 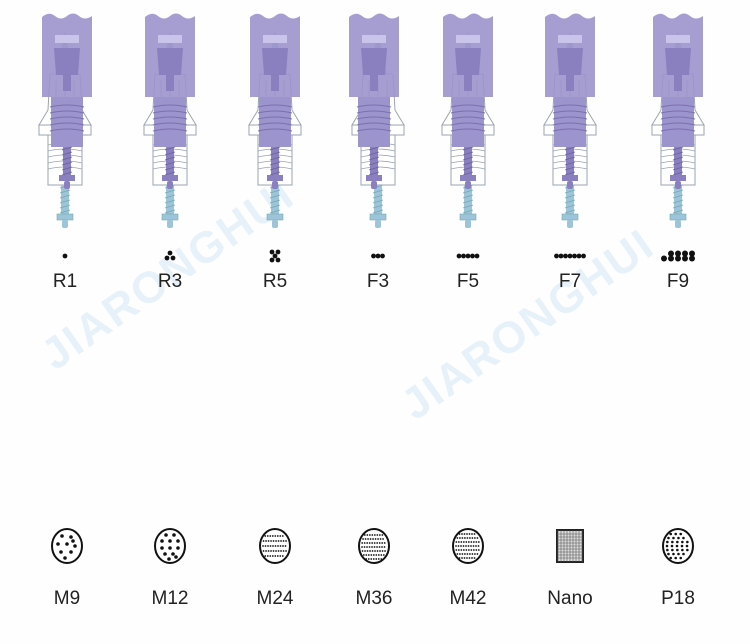 What do you see at coordinates (570, 281) in the screenshot?
I see `needle-type-label: F7` at bounding box center [570, 281].